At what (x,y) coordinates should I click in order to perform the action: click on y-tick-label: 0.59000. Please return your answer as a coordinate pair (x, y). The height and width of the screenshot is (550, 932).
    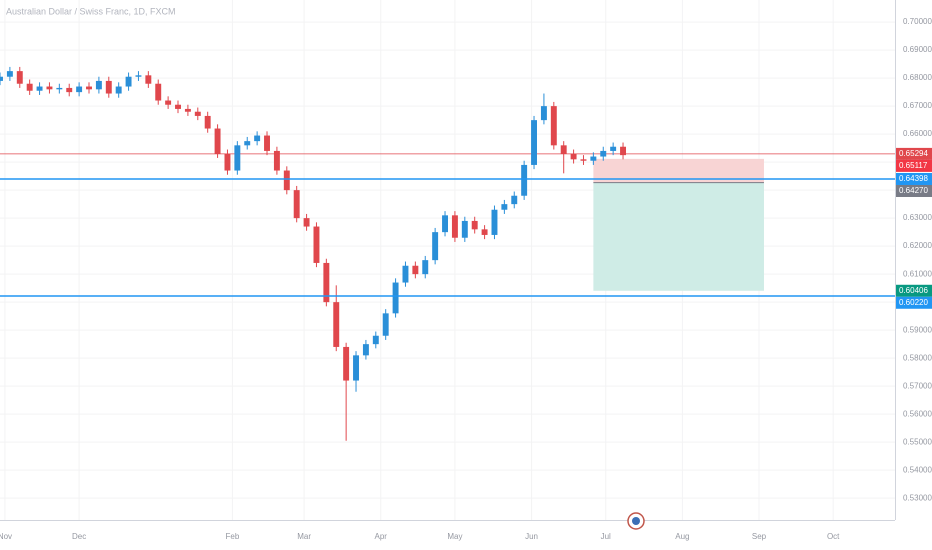
    Looking at the image, I should click on (917, 329).